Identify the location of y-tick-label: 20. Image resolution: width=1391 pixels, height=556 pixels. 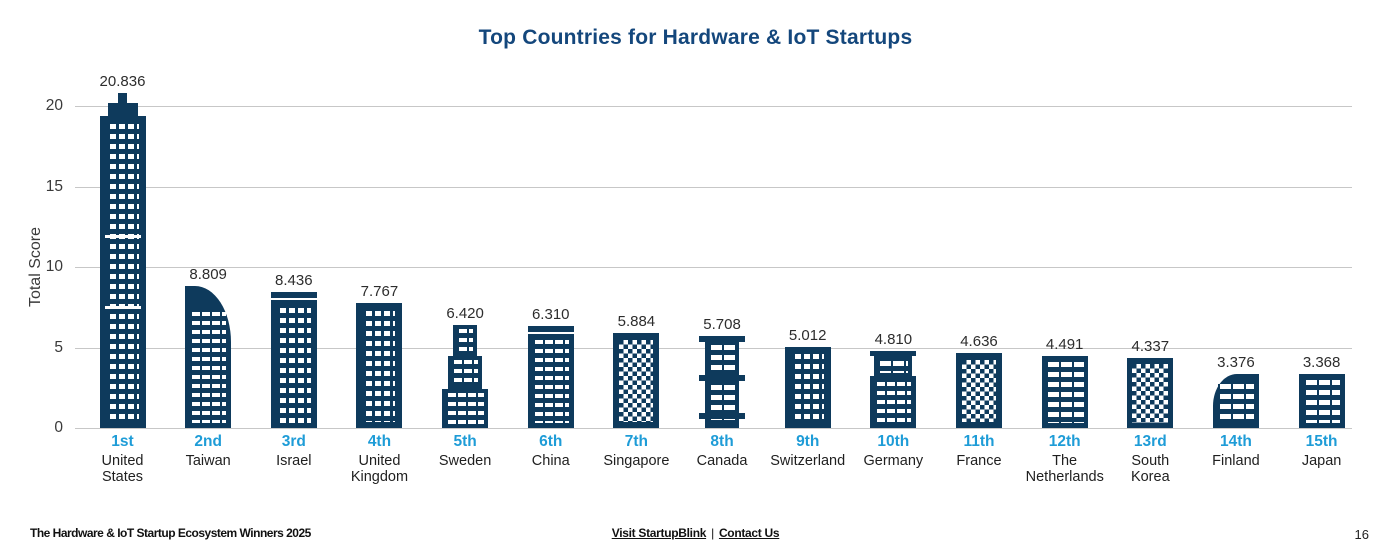
(54, 105).